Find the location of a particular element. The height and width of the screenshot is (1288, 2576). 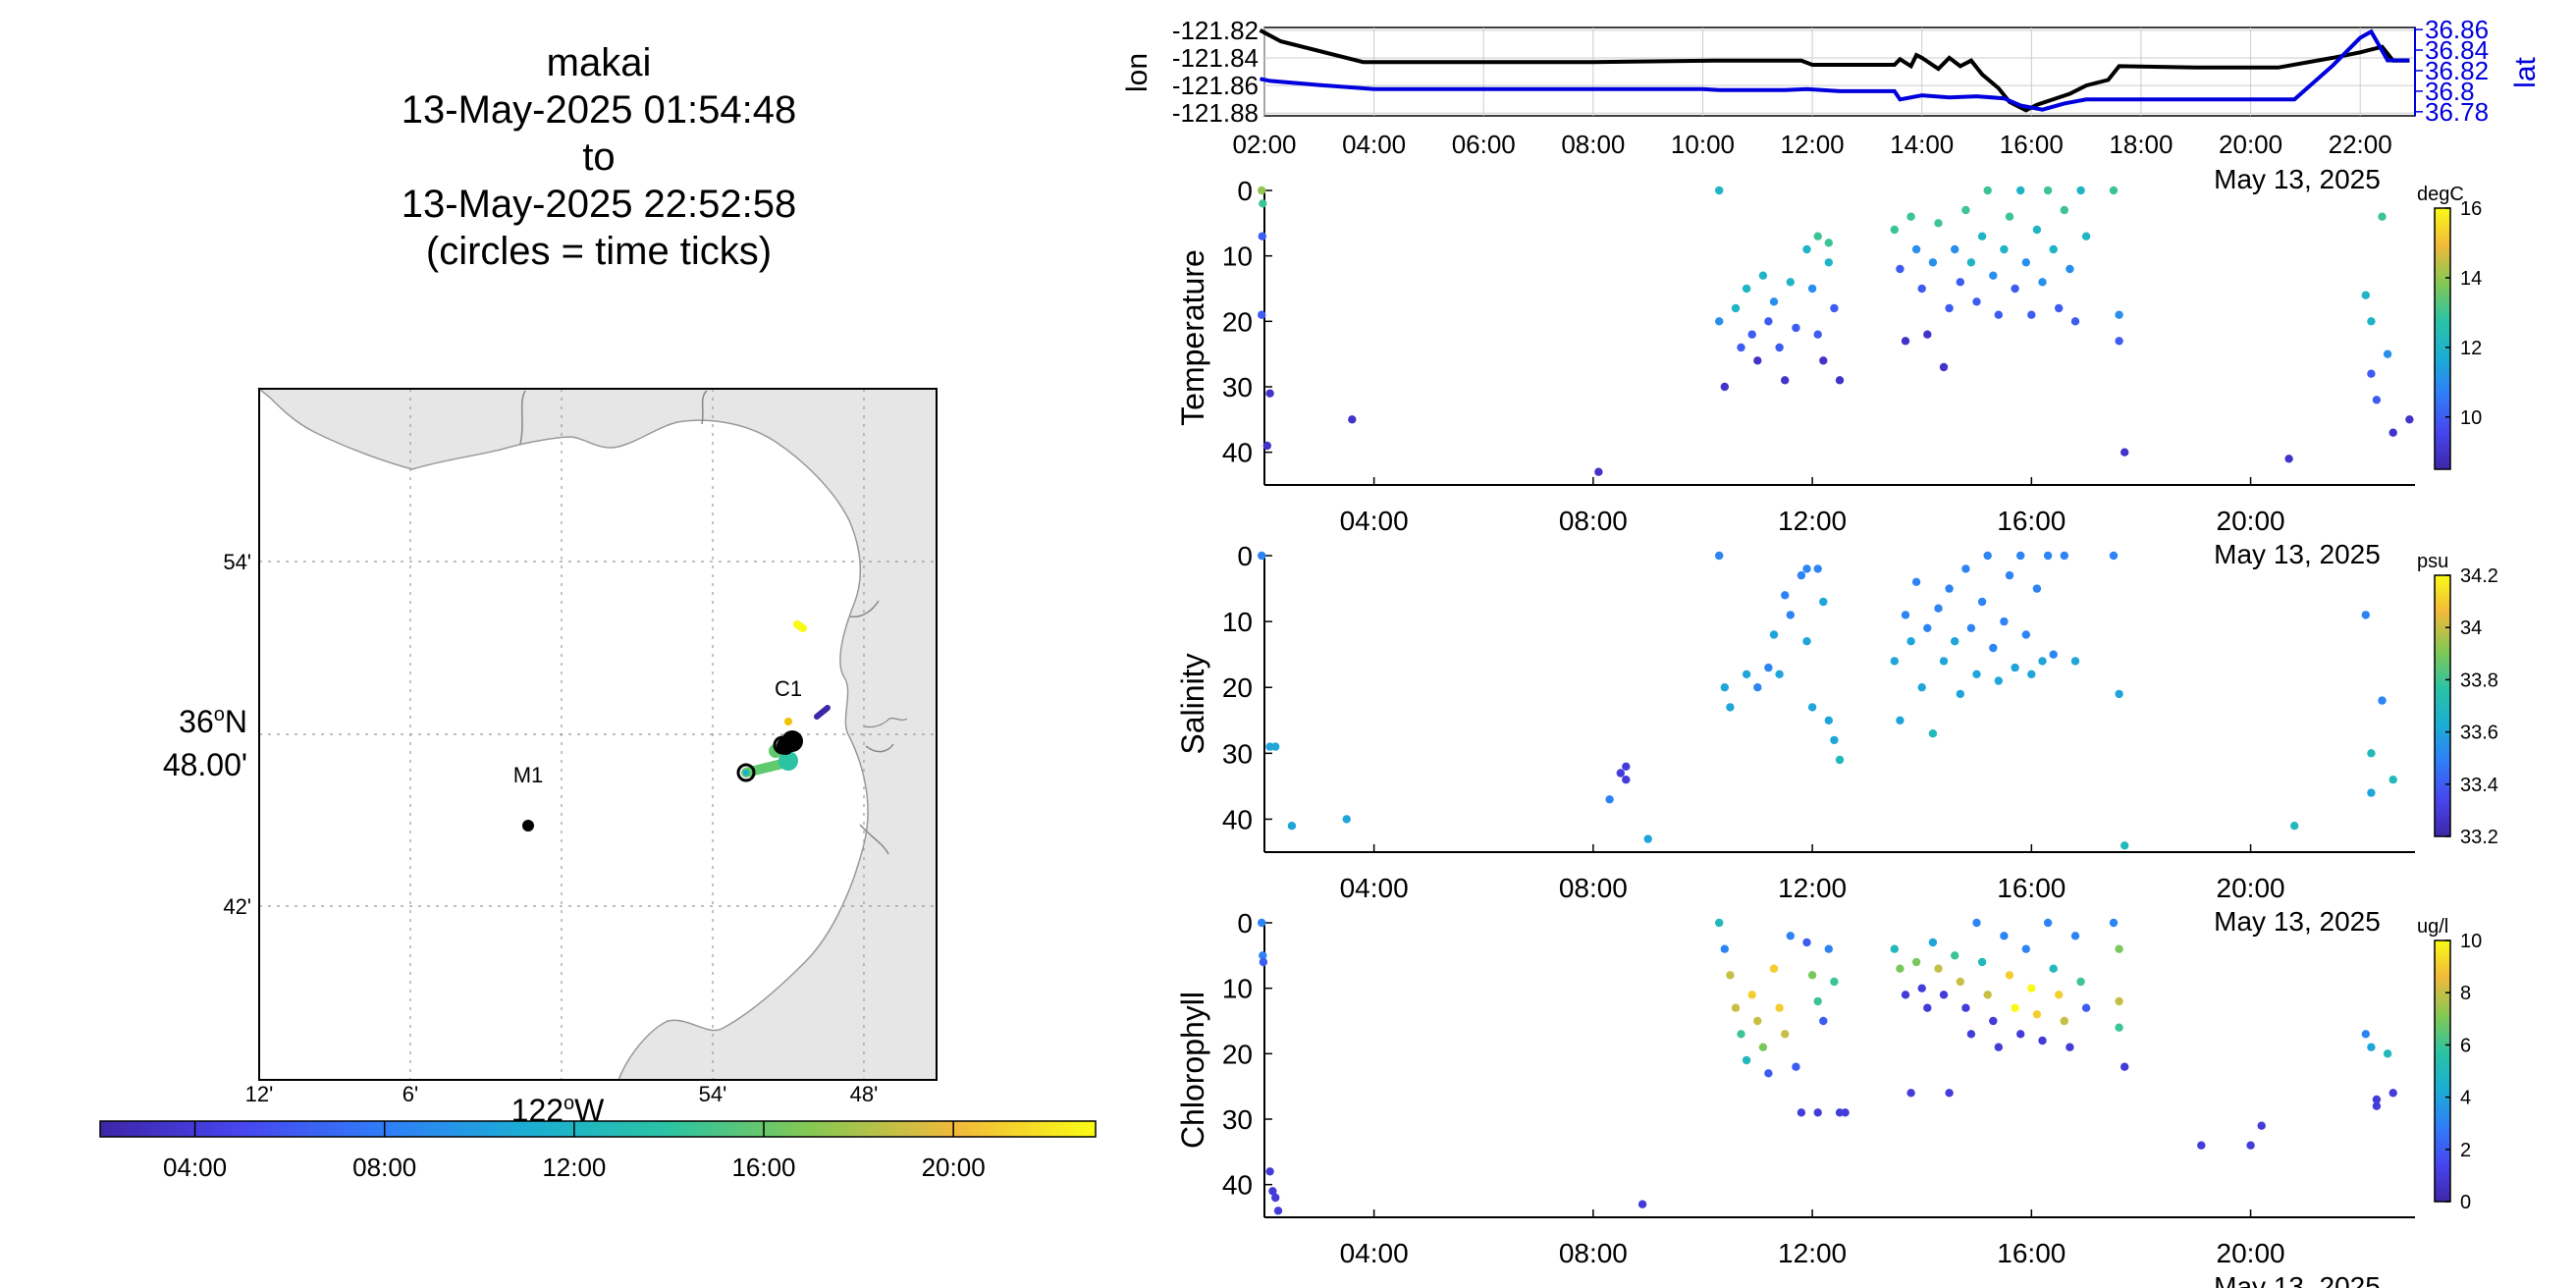

salinity-colorbar-tick-label: 33.2 is located at coordinates (2479, 837).